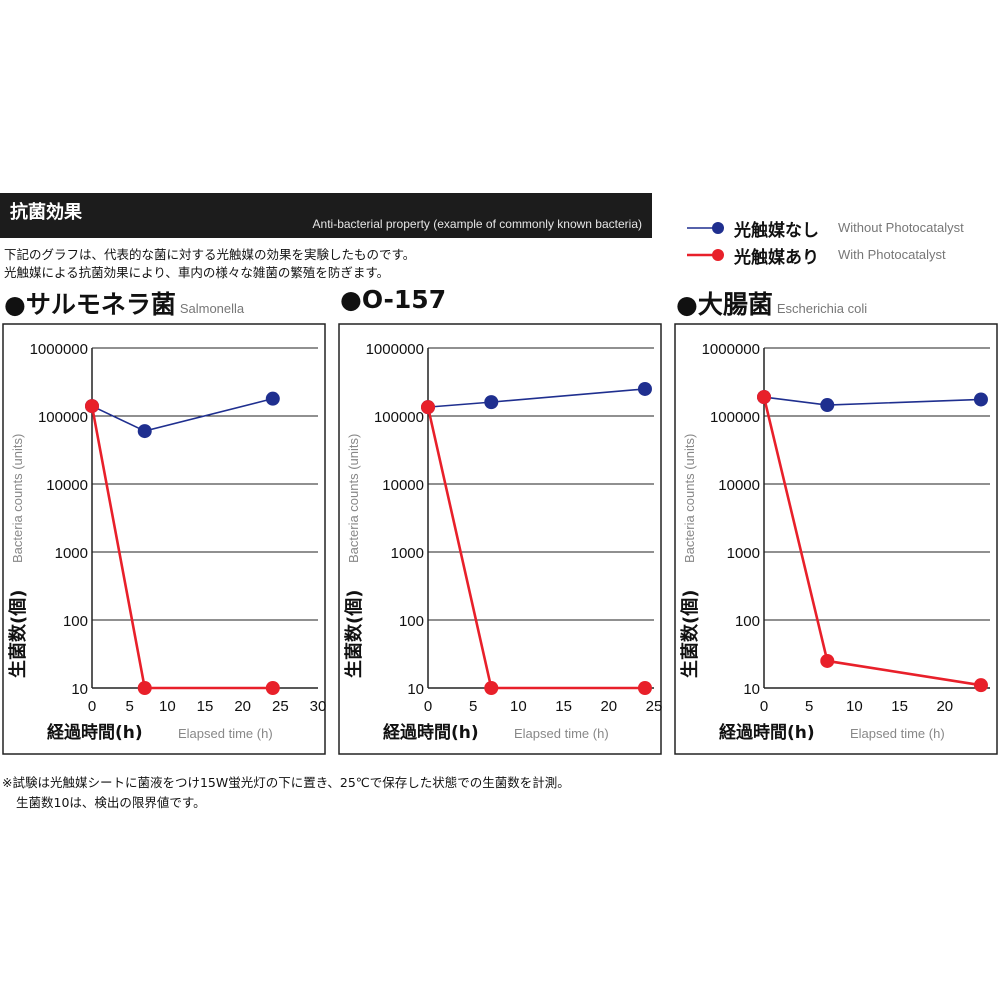  What do you see at coordinates (892, 254) in the screenshot?
I see `legend-label-with-en: With Photocatalyst` at bounding box center [892, 254].